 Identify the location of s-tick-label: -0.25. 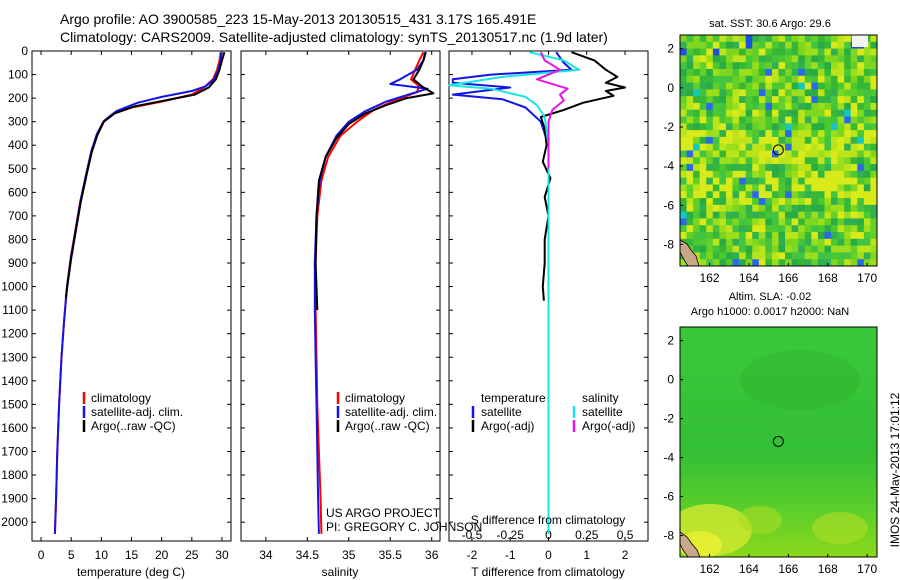
(511, 535).